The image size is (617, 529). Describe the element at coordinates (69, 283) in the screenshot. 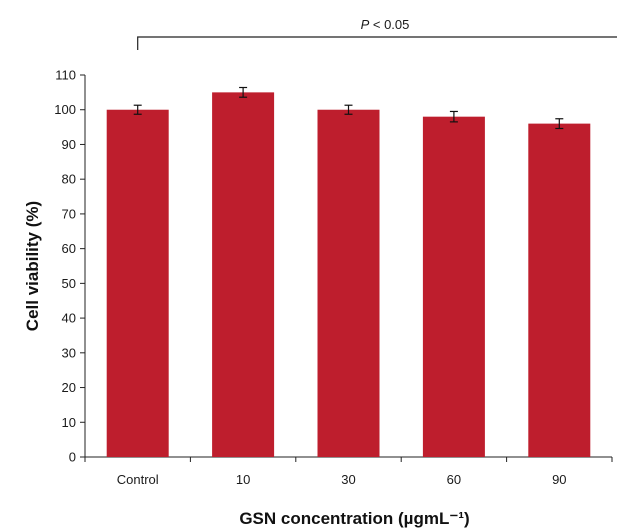

I see `y-tick-label: 50` at that location.